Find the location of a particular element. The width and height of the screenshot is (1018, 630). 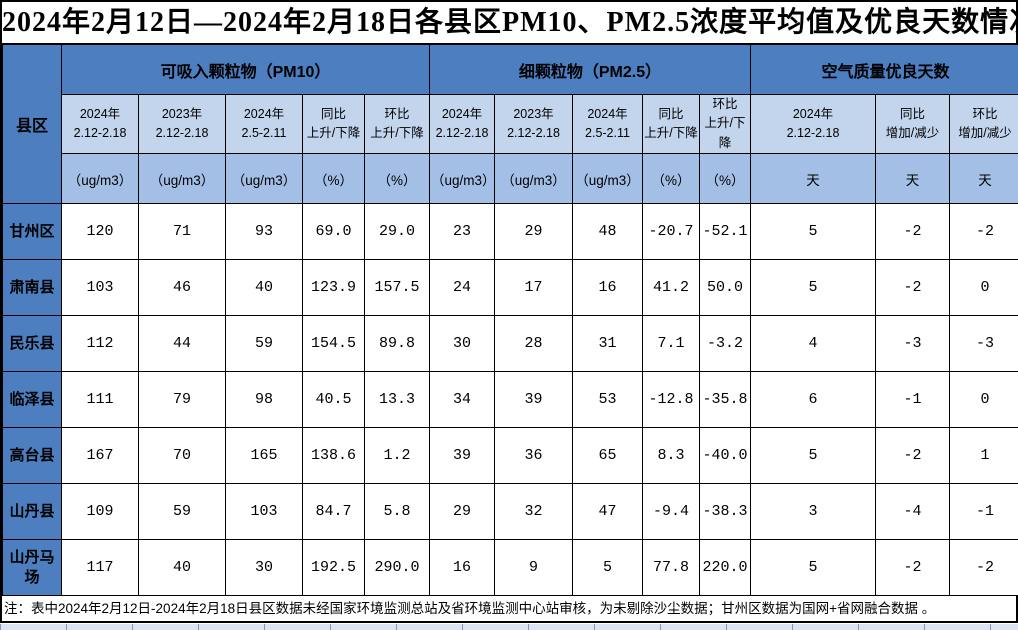

data-cell: 93 is located at coordinates (264, 232).